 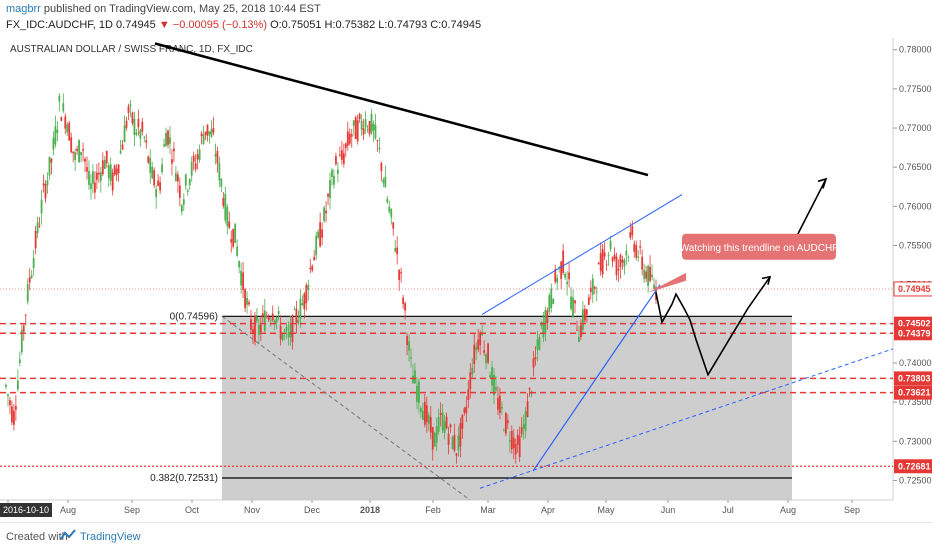 I want to click on y-tick-label: 0.73000, so click(x=915, y=441).